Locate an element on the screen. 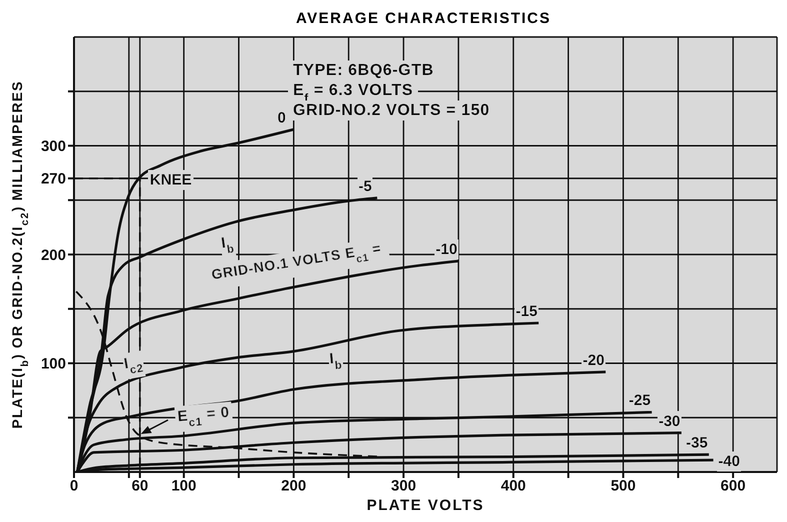 The image size is (787, 522). chart-title: AVERAGE CHARACTERISTICS is located at coordinates (423, 19).